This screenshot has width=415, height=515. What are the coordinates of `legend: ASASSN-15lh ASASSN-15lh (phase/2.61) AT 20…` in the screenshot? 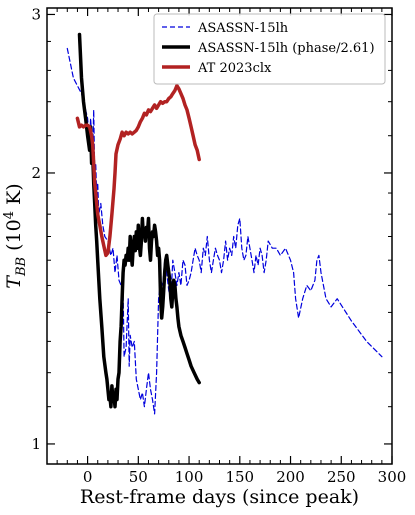 It's located at (269, 49).